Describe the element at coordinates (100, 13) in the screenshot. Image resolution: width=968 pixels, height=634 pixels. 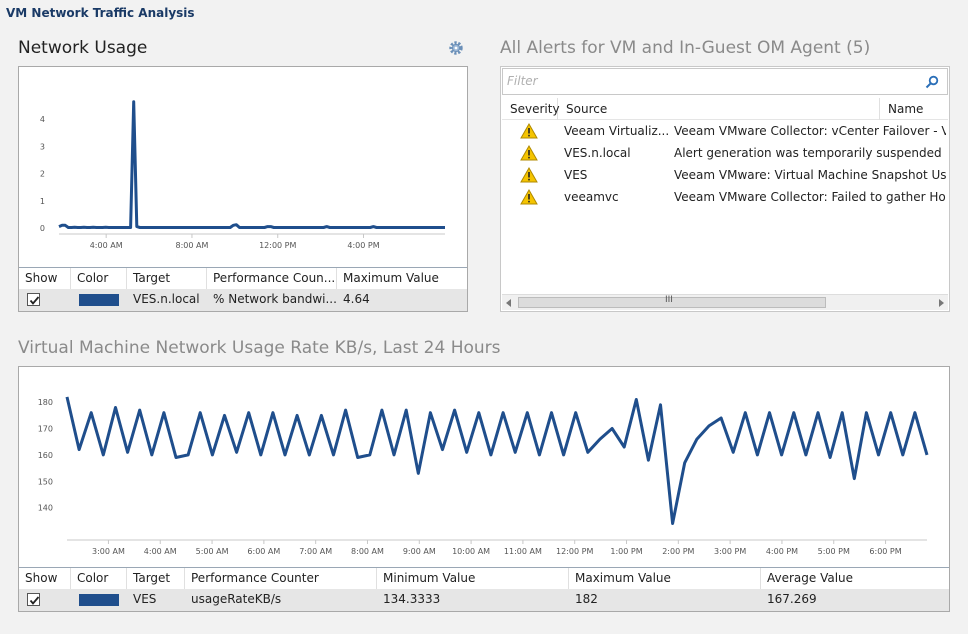
I see `window-title: VM Network Traffic Analysis` at that location.